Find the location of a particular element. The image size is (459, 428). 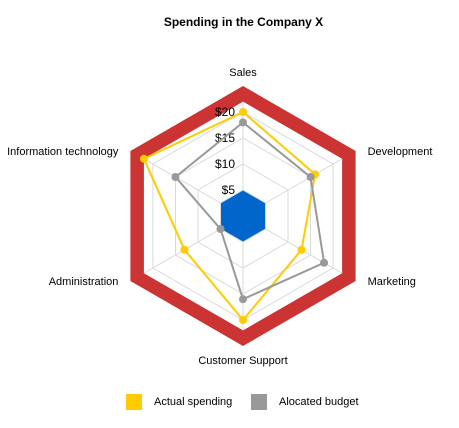

tick-label-1: $10 is located at coordinates (225, 164).